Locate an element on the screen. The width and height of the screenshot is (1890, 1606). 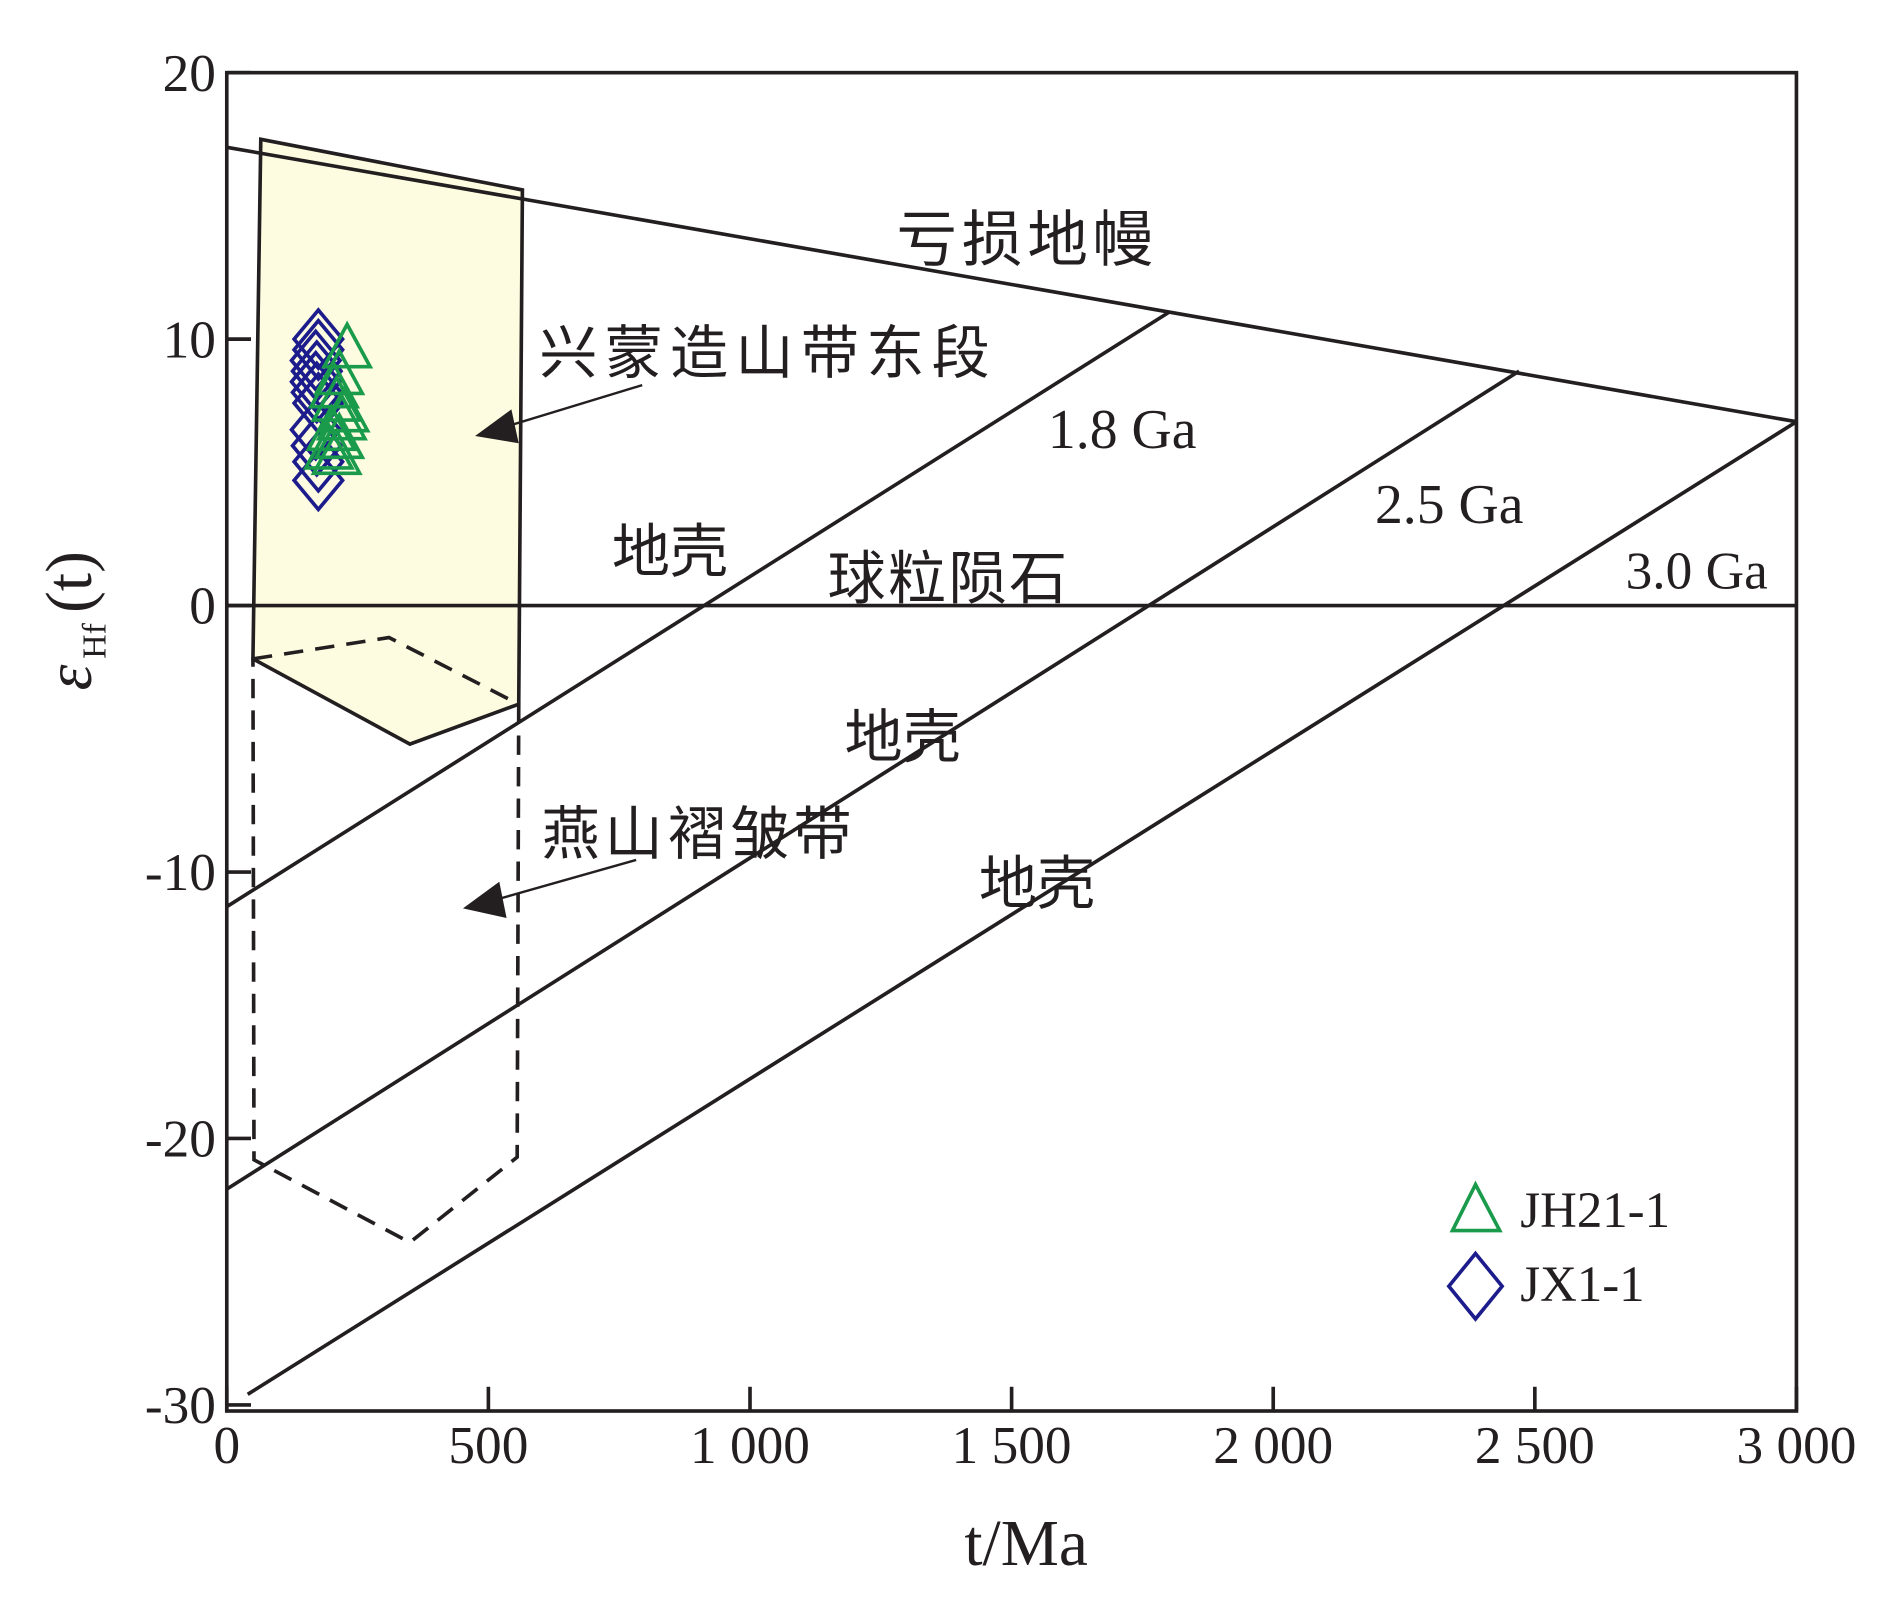
field-yanshan-fold-belt is located at coordinates (386, 940).